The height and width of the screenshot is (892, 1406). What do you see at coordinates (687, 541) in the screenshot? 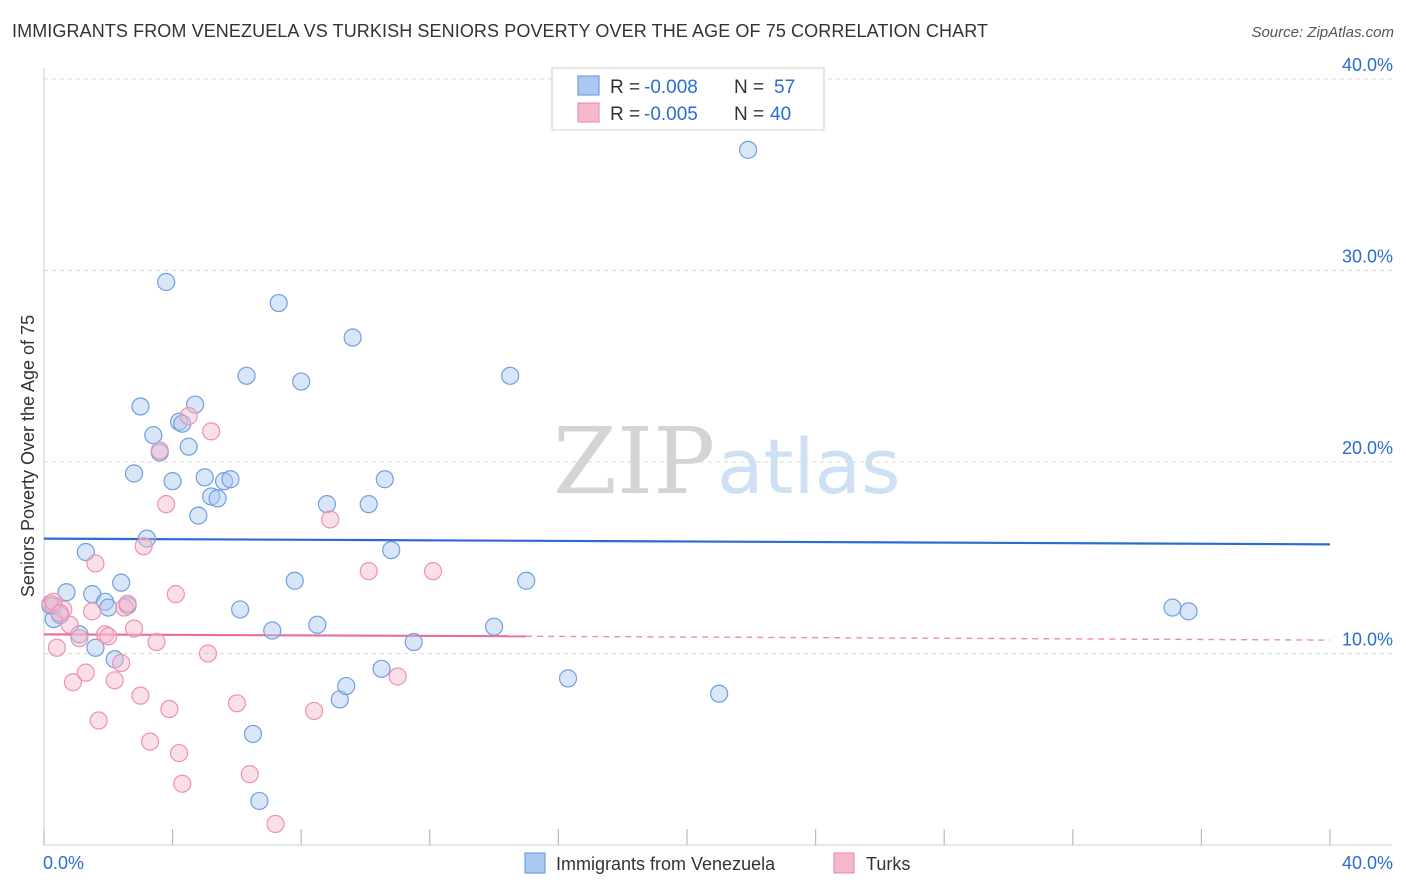
I see `venezuela-trend-line` at bounding box center [687, 541].